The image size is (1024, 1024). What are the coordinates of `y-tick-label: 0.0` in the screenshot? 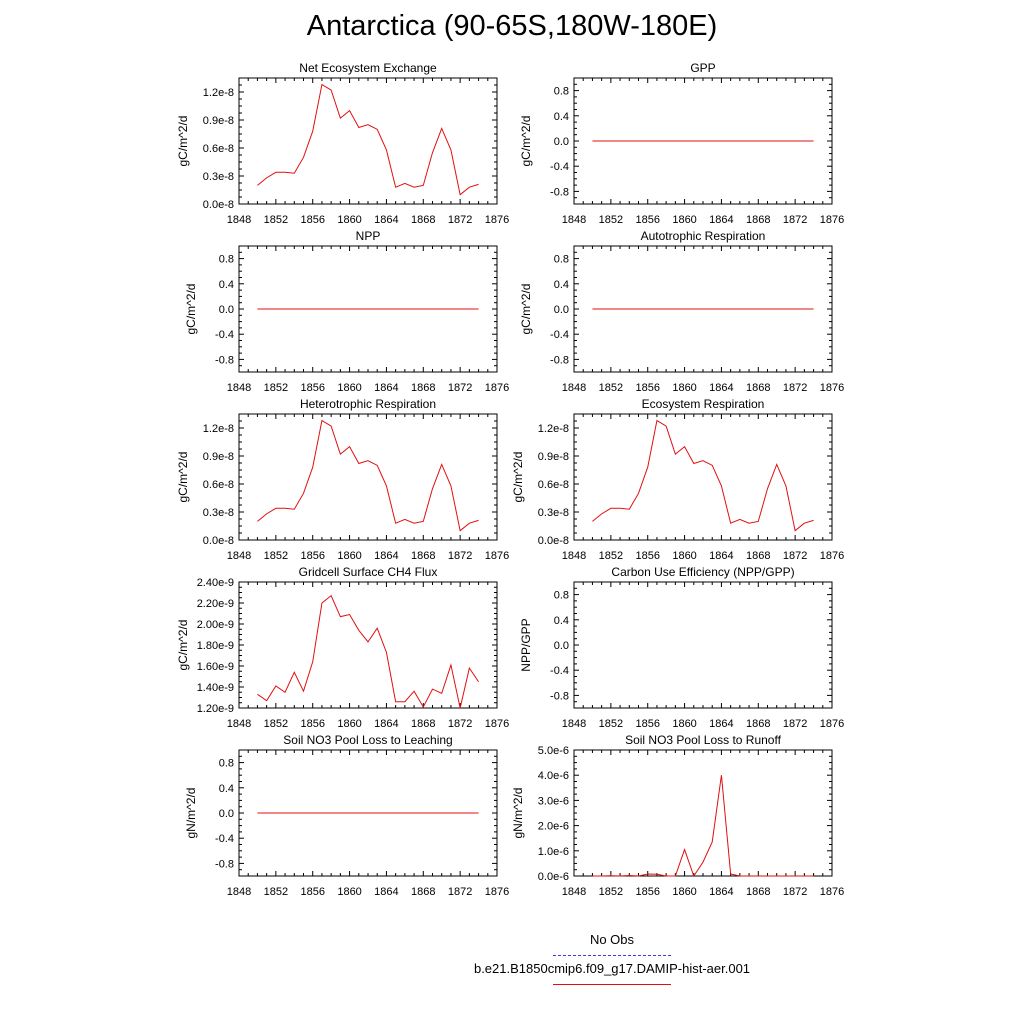 It's located at (561, 646).